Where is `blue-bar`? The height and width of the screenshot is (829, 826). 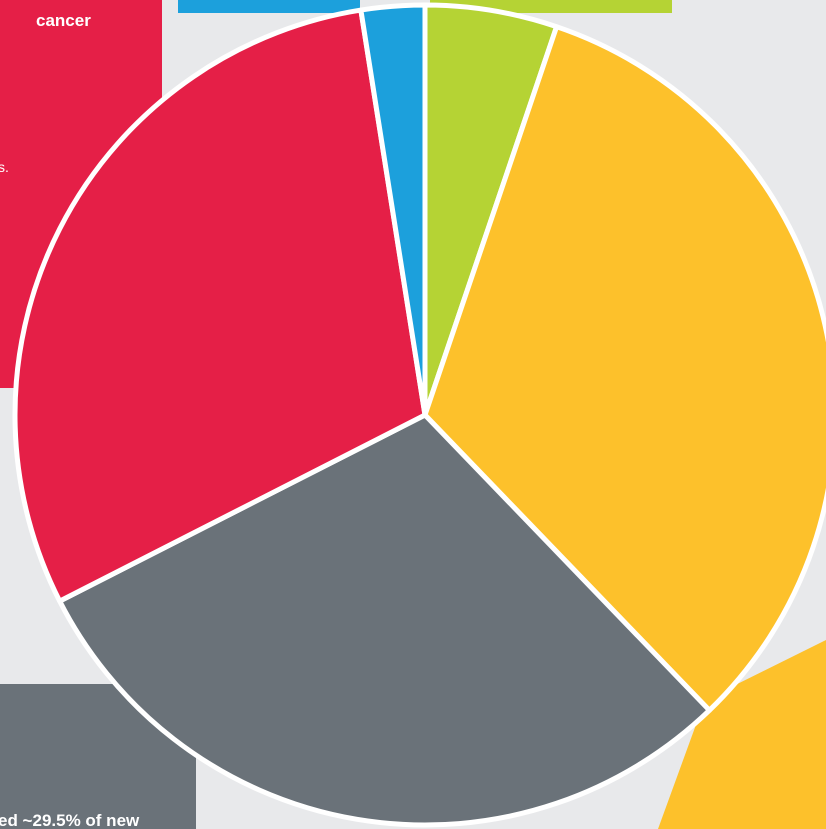 blue-bar is located at coordinates (269, 6).